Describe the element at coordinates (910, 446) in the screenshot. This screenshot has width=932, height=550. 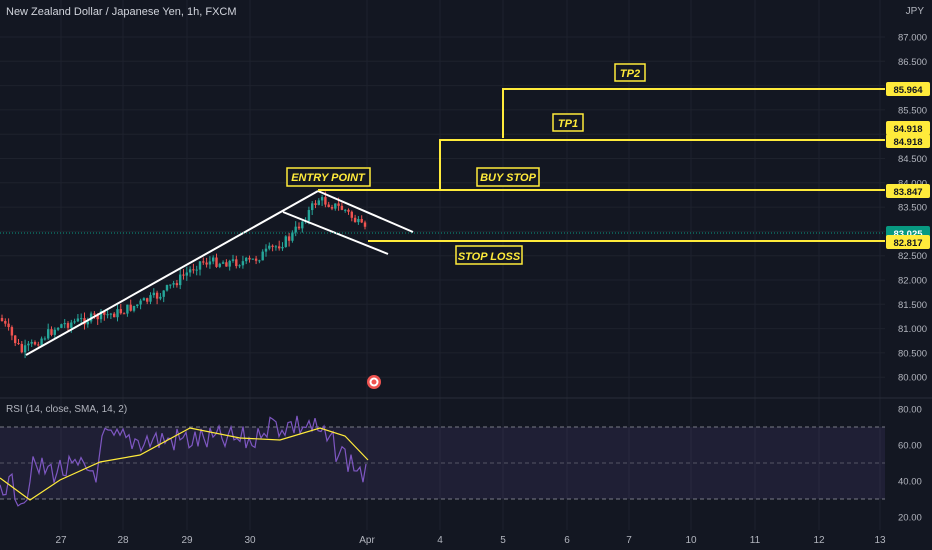
I see `rsi-tick-label: 60.00` at that location.